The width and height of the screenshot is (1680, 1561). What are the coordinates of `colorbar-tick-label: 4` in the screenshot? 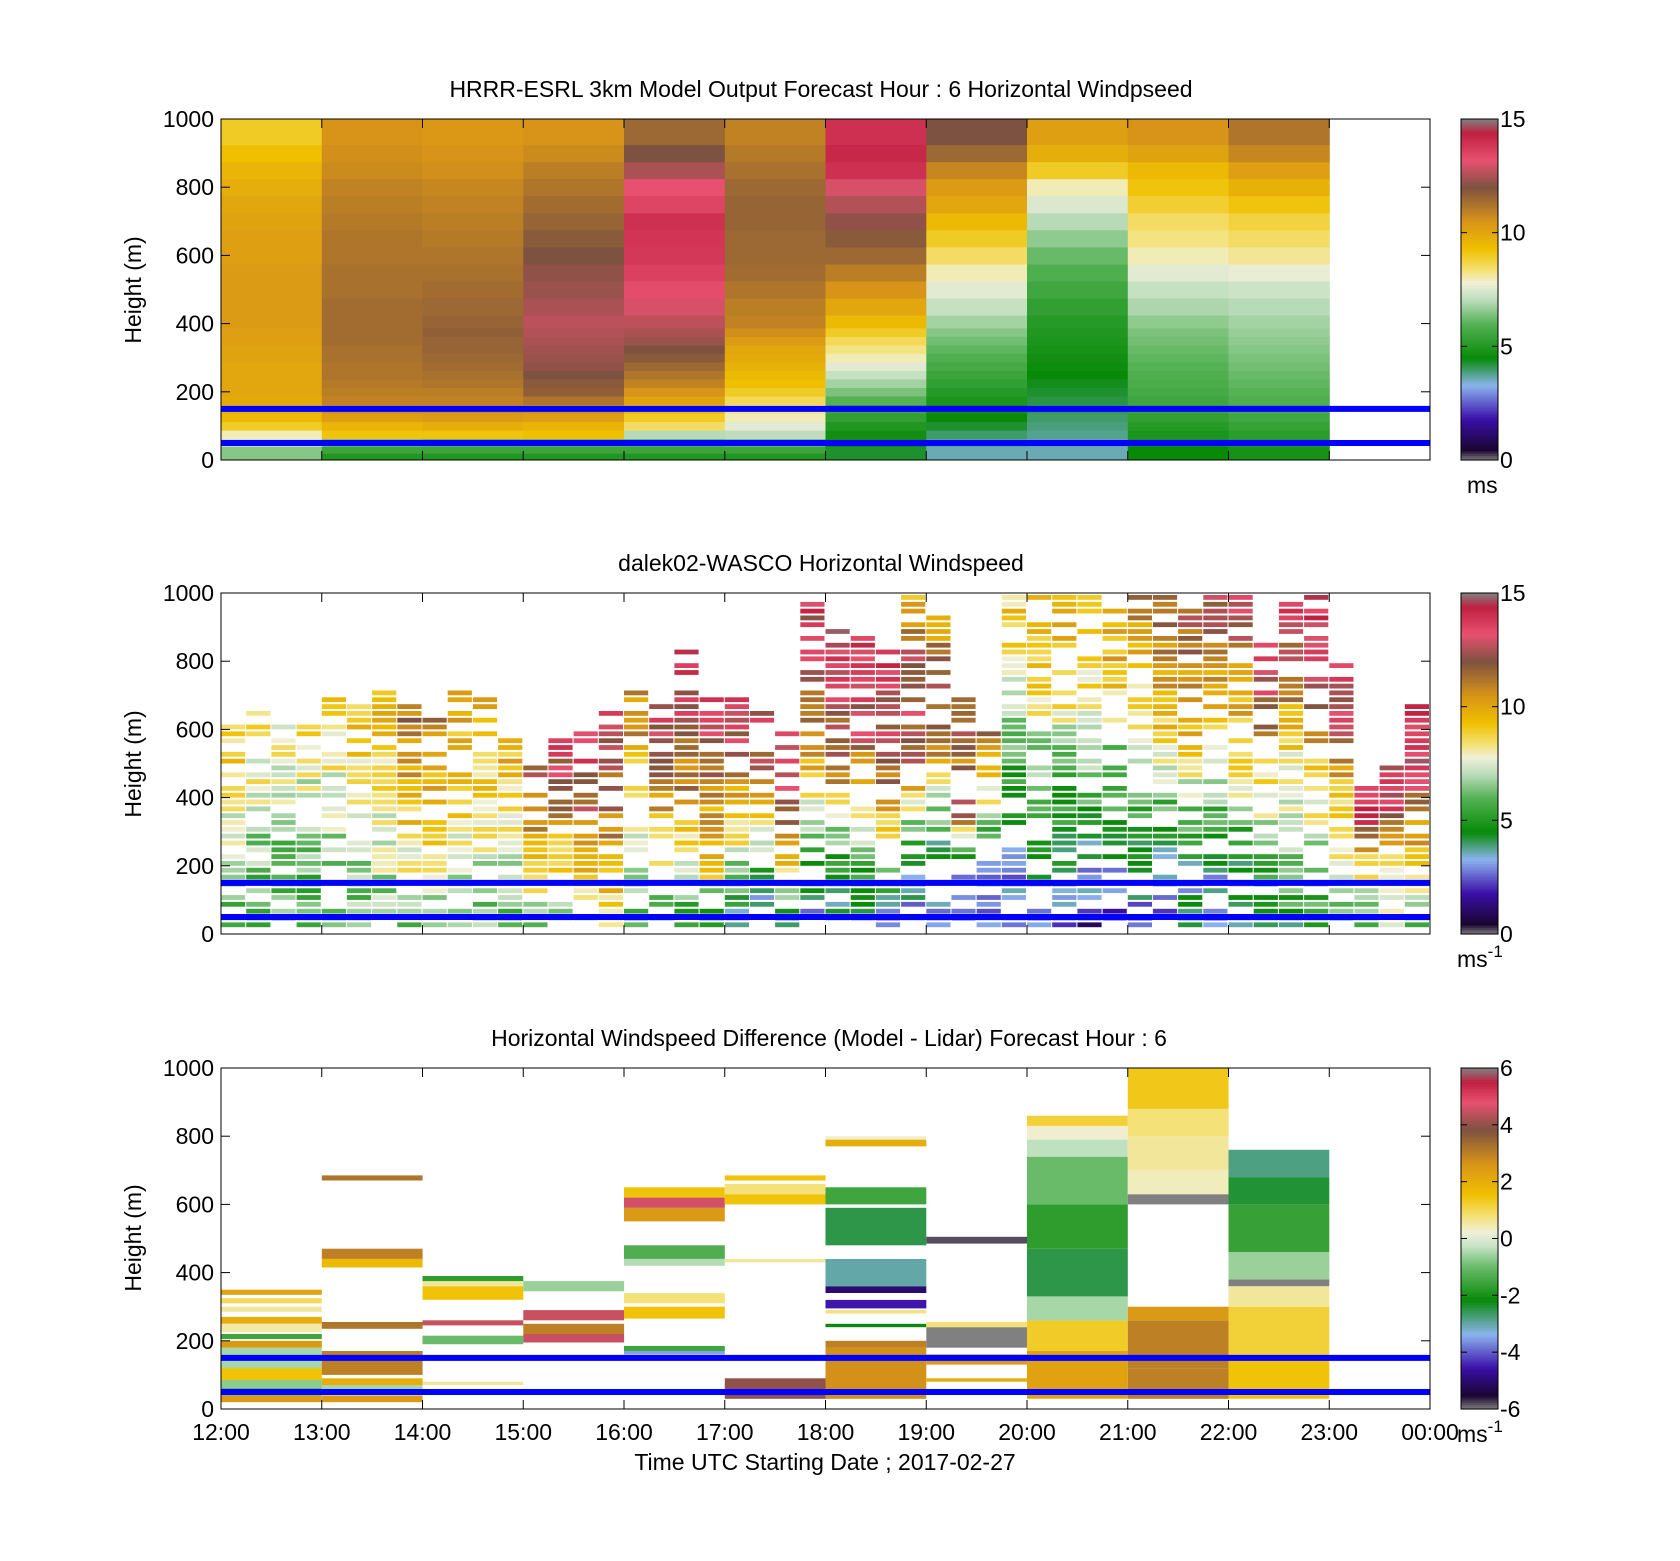 It's located at (1506, 1125).